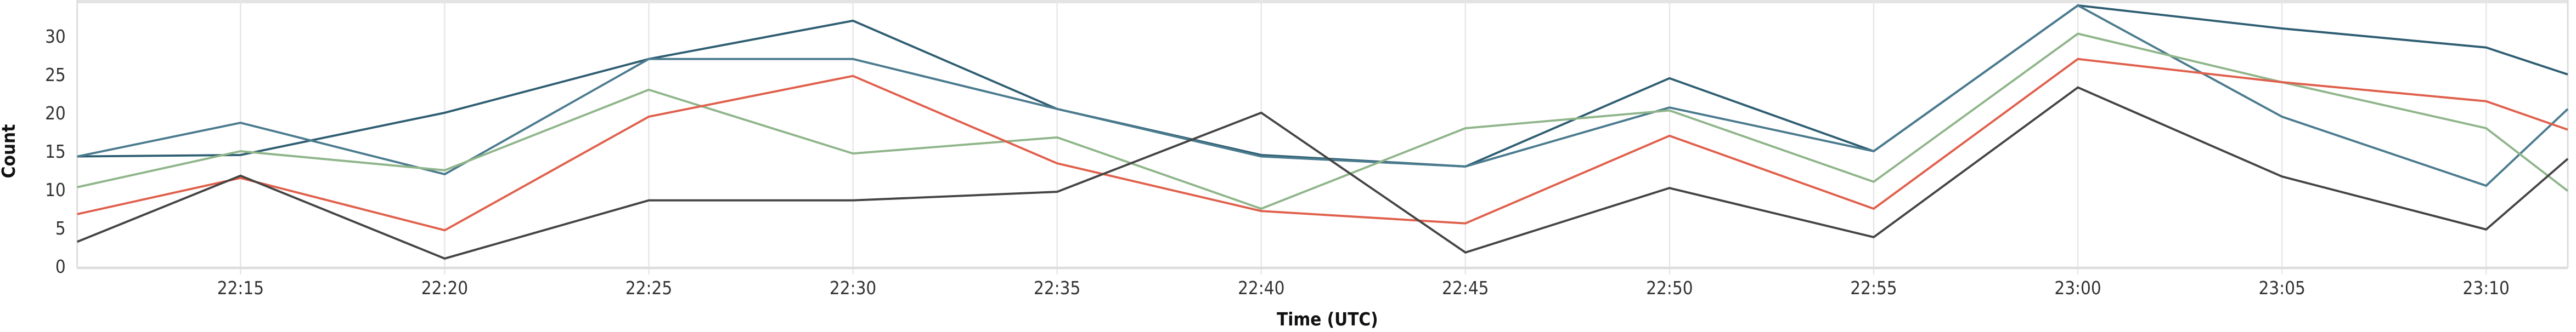 This screenshot has width=2576, height=332. Describe the element at coordinates (241, 288) in the screenshot. I see `x-tick-label: 22:15` at that location.